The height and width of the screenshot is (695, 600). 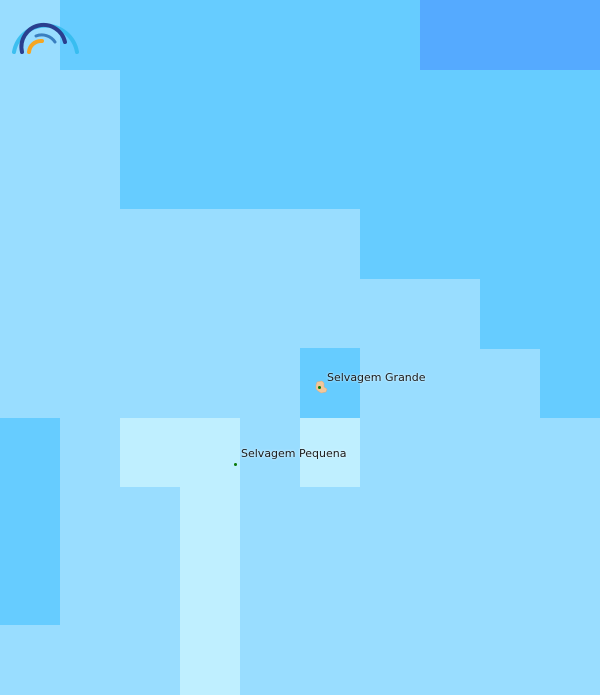 What do you see at coordinates (376, 377) in the screenshot?
I see `place-label: Selvagem Grande` at bounding box center [376, 377].